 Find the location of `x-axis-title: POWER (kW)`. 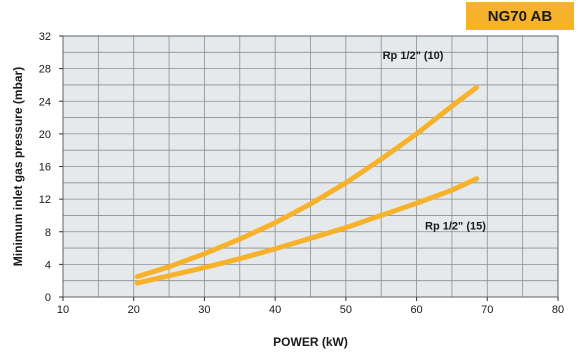

x-axis-title: POWER (kW) is located at coordinates (310, 342).